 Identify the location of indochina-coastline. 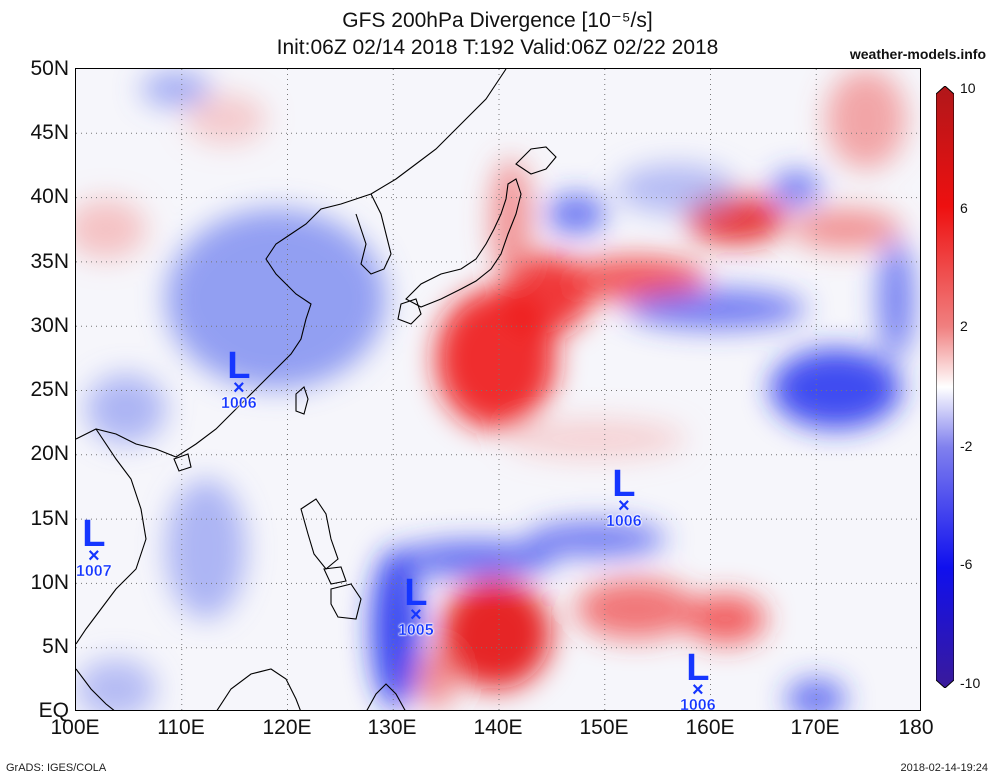
(111, 536).